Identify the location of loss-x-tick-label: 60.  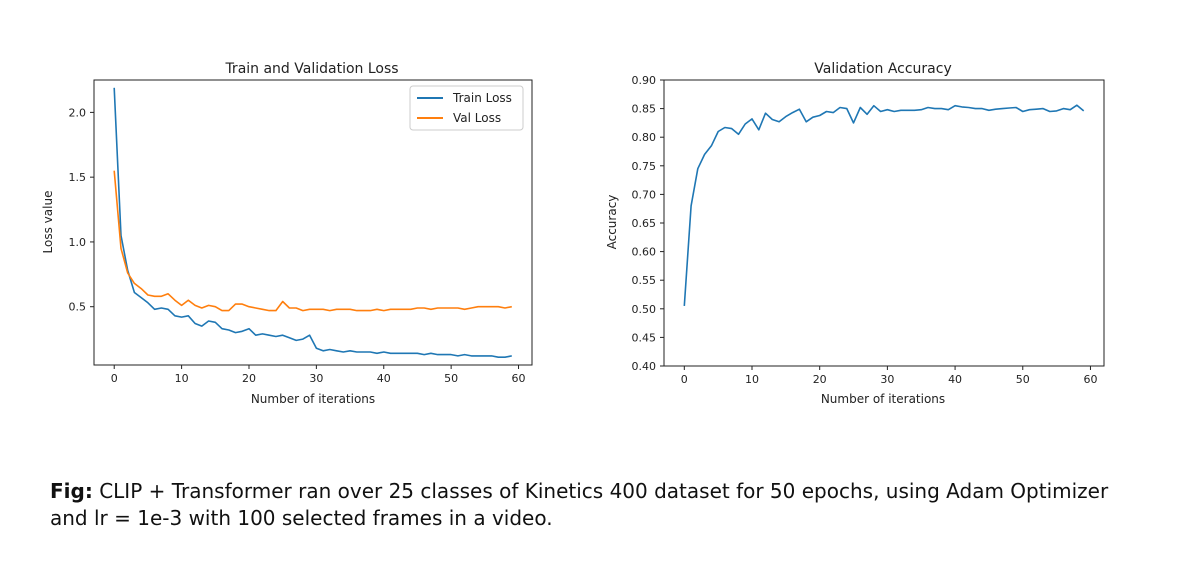
(519, 378).